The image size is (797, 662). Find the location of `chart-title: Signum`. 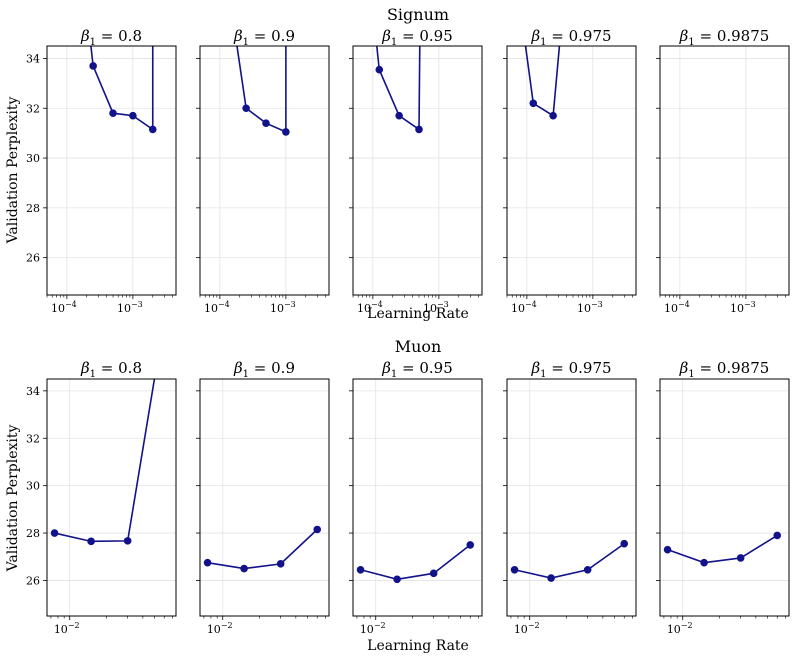

chart-title: Signum is located at coordinates (418, 14).